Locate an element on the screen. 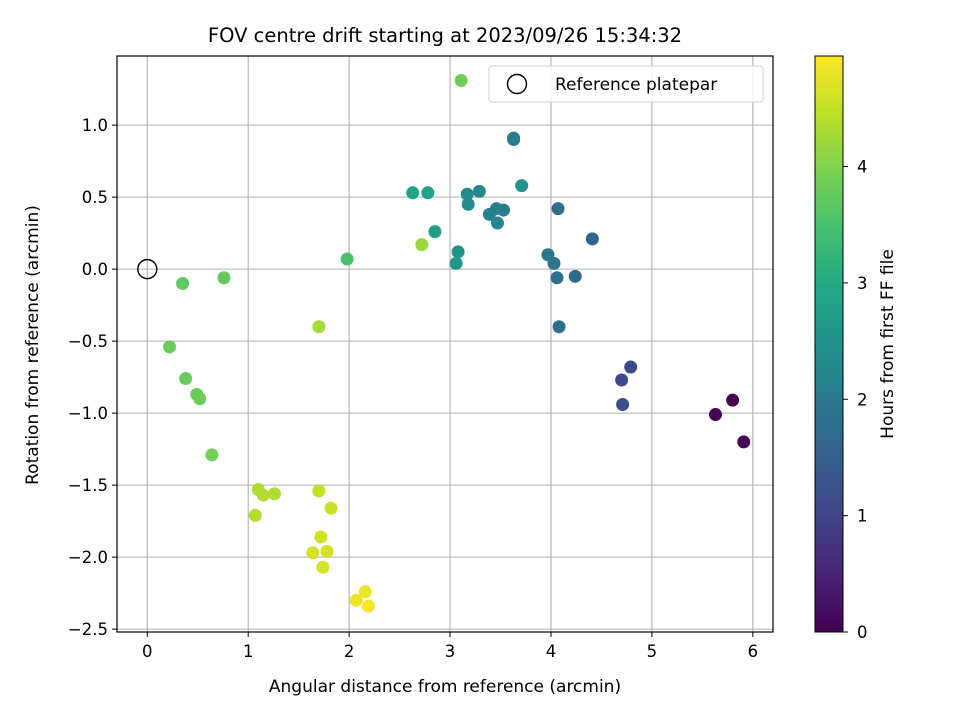 The height and width of the screenshot is (720, 960). colorbar-tick-label: 3 is located at coordinates (862, 283).